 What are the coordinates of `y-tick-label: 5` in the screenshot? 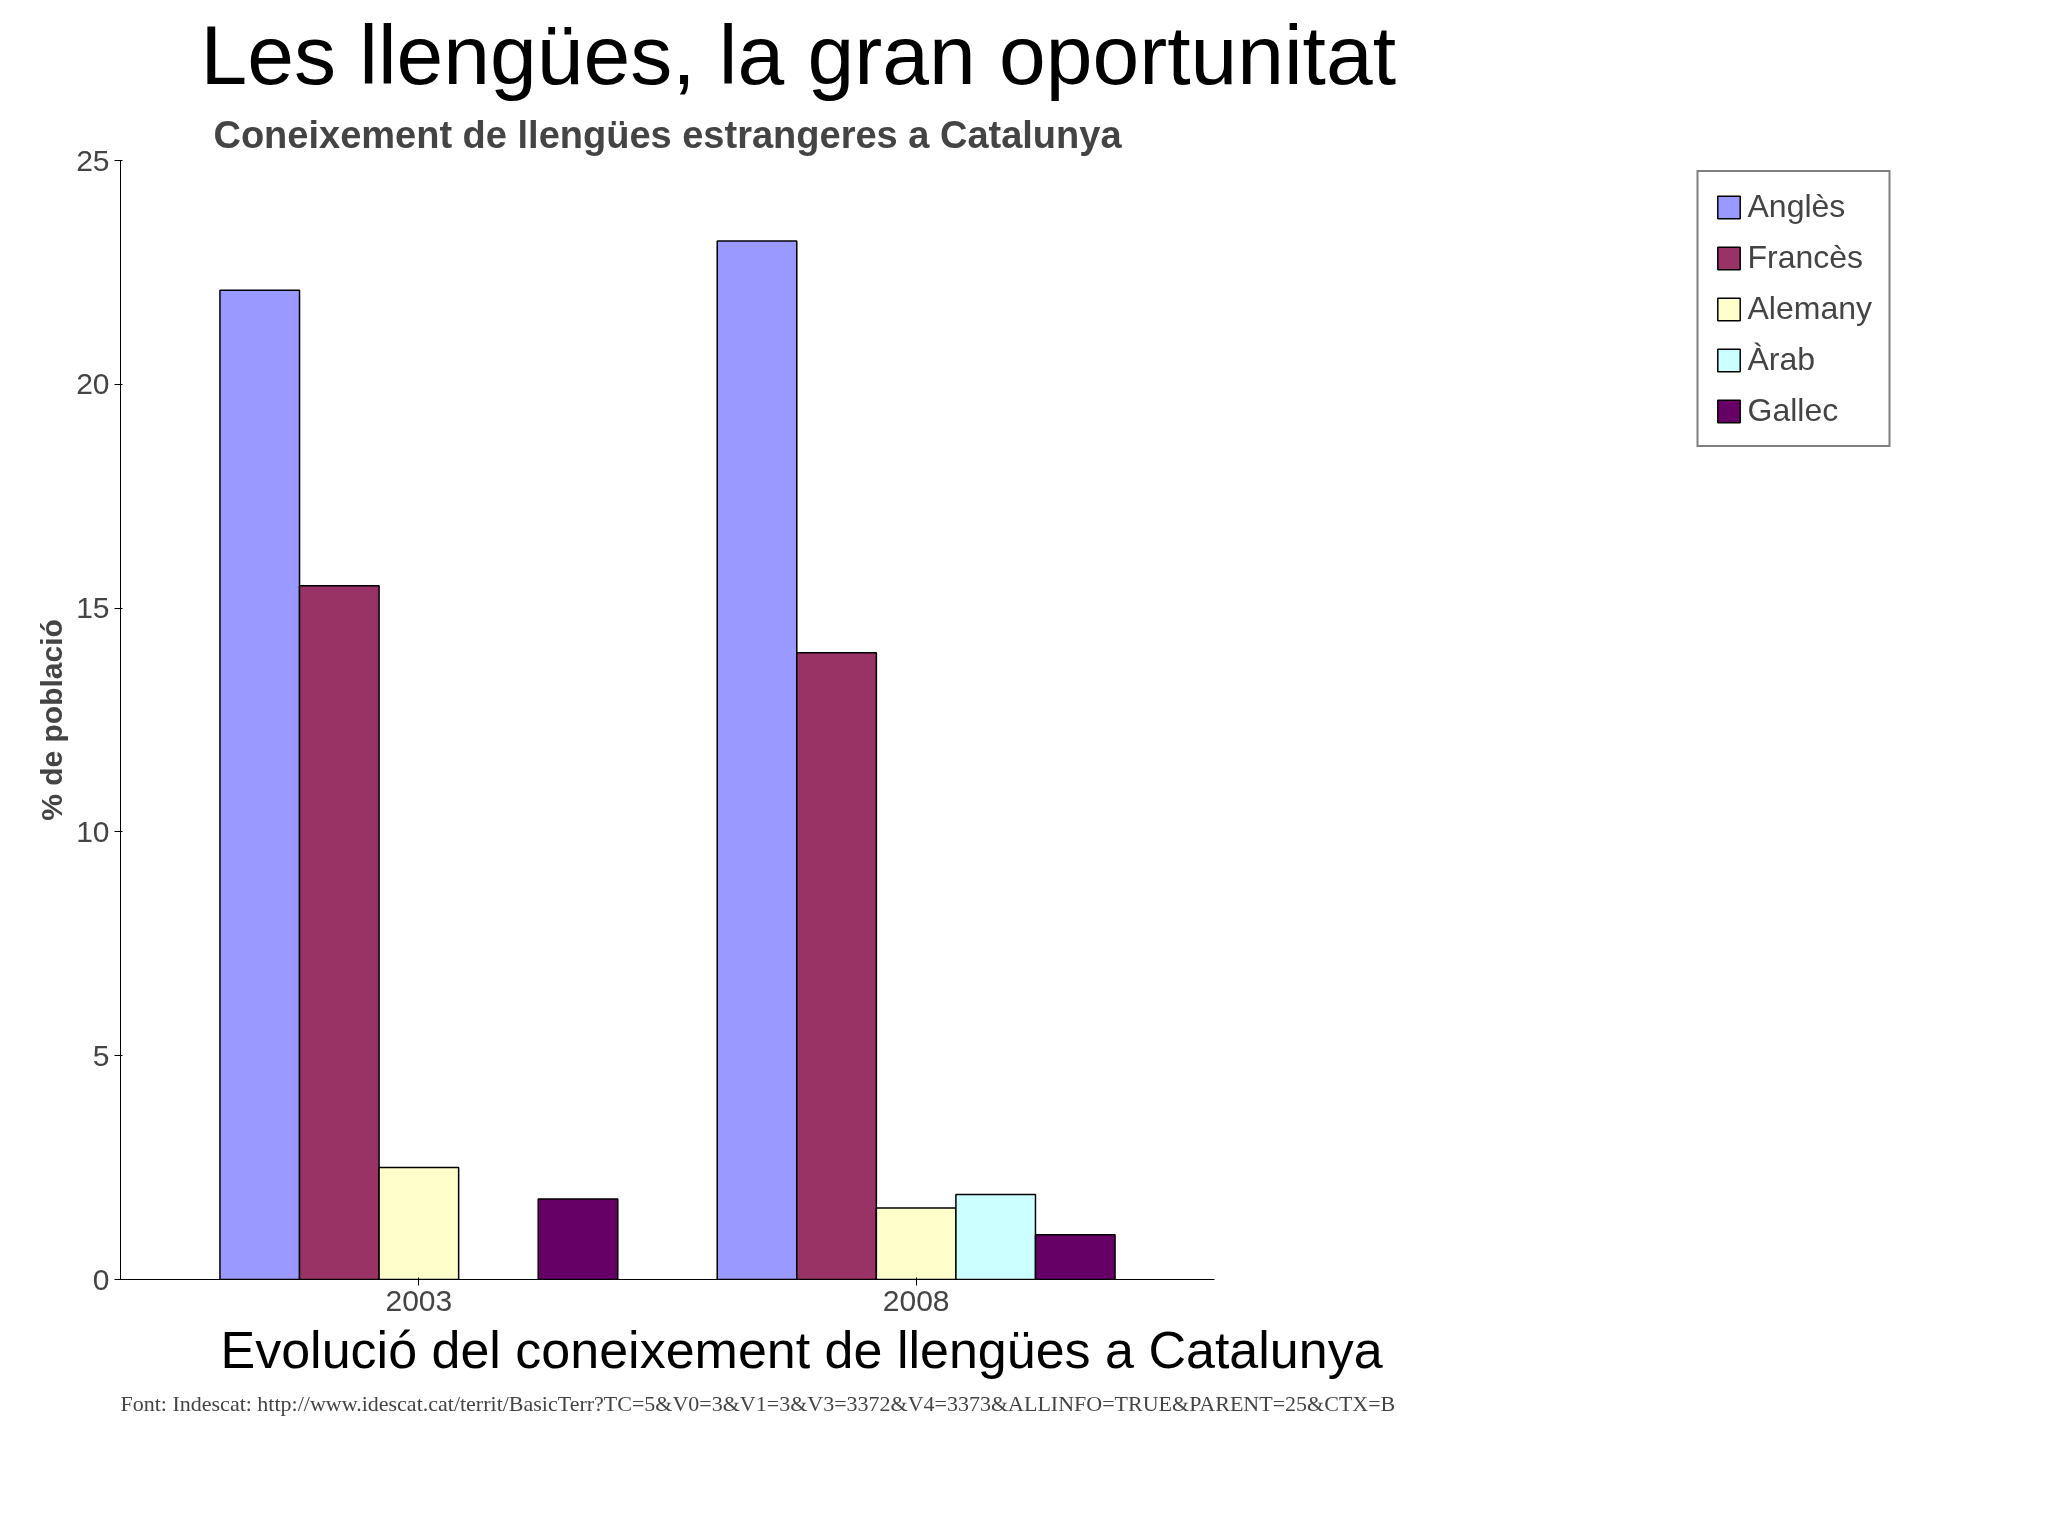 It's located at (101, 1055).